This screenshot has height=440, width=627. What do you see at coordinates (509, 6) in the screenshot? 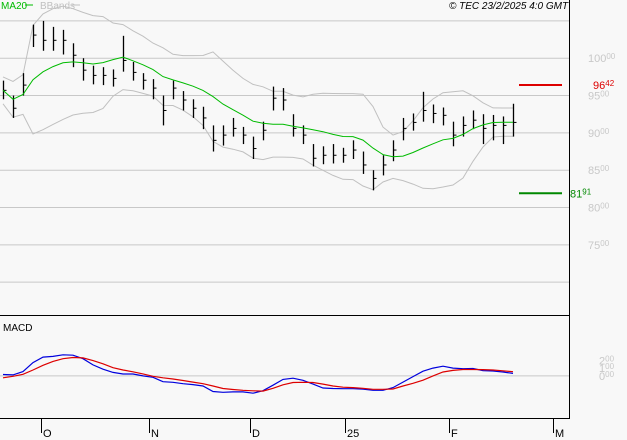
I see `copyright: © TEC 23/2/2025 4:0 GMT` at bounding box center [509, 6].